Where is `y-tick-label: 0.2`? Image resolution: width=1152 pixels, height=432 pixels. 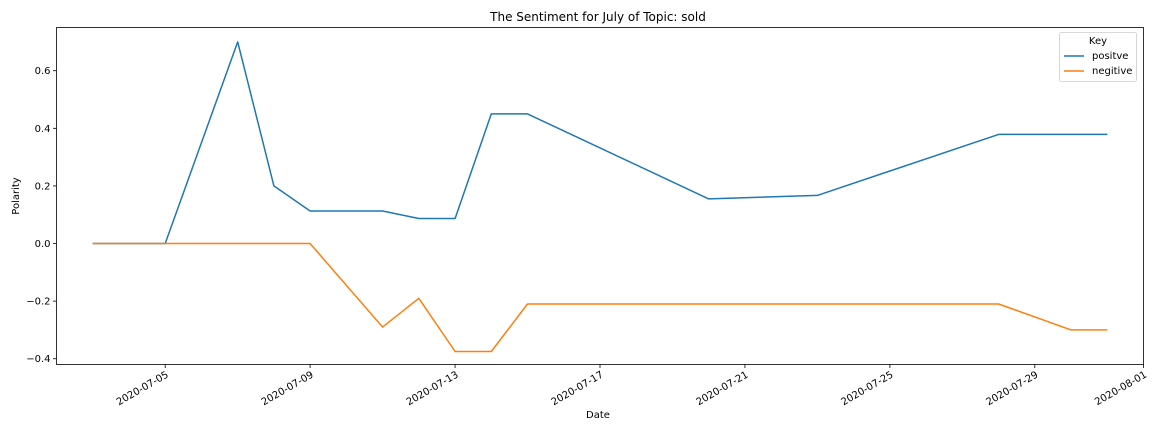
y-tick-label: 0.2 is located at coordinates (43, 186).